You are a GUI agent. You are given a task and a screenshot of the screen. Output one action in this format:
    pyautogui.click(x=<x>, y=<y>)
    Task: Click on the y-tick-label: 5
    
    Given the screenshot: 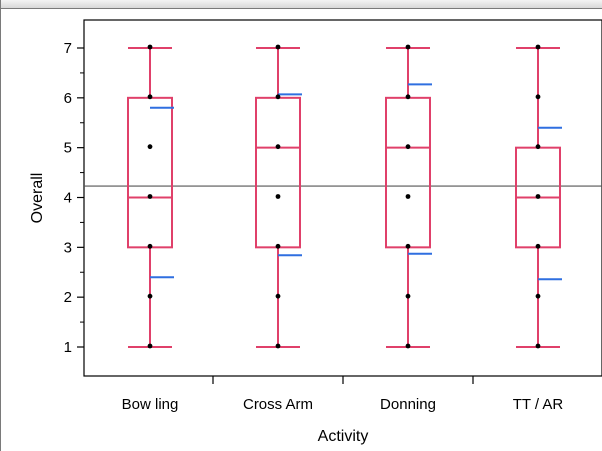 What is the action you would take?
    pyautogui.click(x=68, y=148)
    